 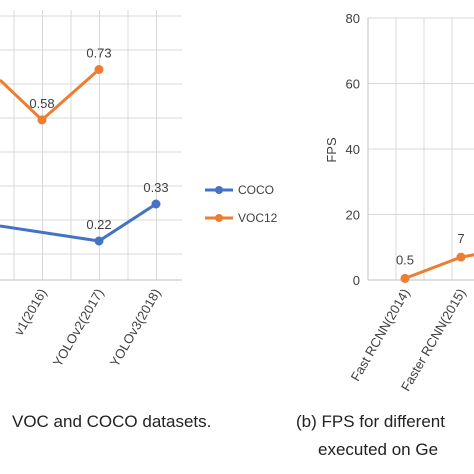 What do you see at coordinates (41, 103) in the screenshot?
I see `data-label-voc12: 0.58` at bounding box center [41, 103].